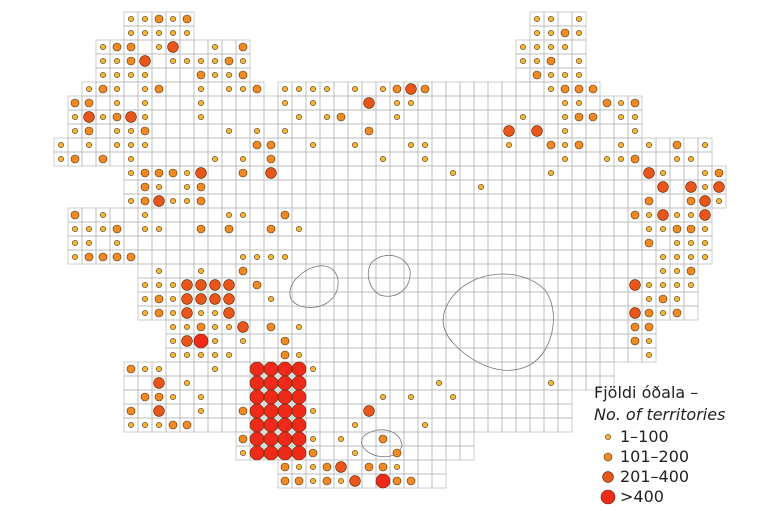  I want to click on glacier, so click(382, 443).